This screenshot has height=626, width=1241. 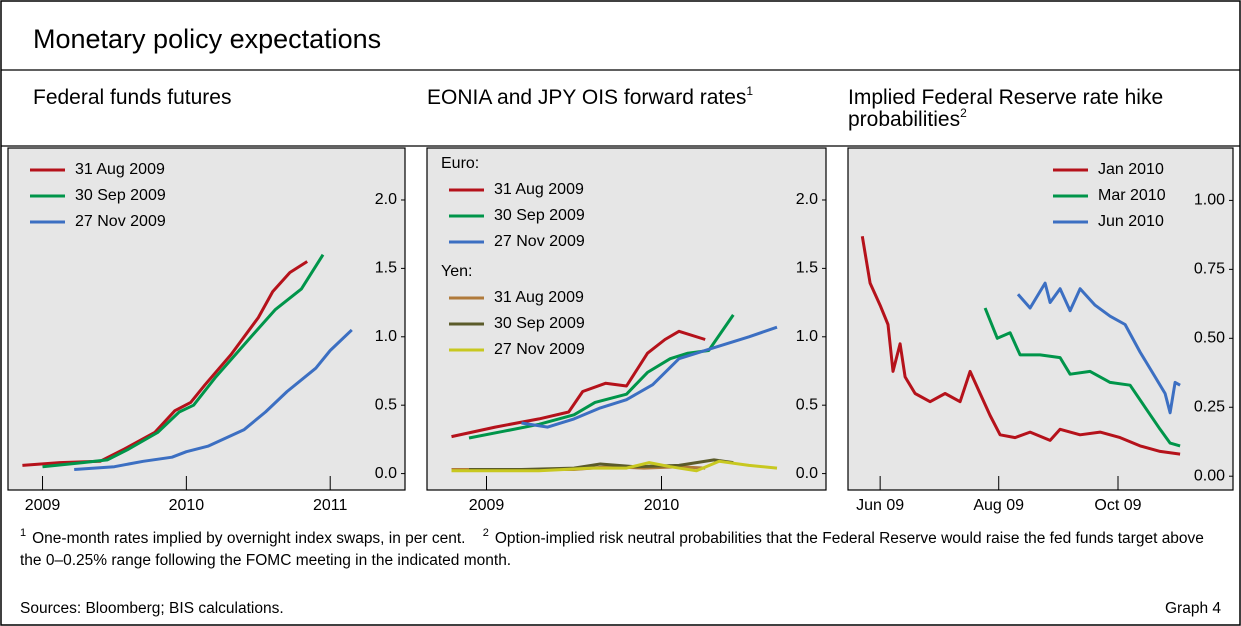 What do you see at coordinates (1209, 406) in the screenshot?
I see `y-tick-label: 0.25` at bounding box center [1209, 406].